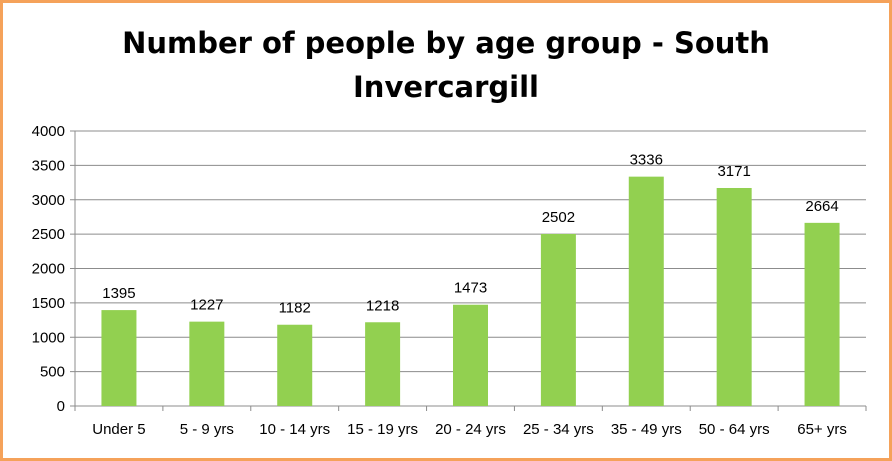 The height and width of the screenshot is (461, 892). What do you see at coordinates (734, 429) in the screenshot?
I see `x-category-label: 50 - 64 yrs` at bounding box center [734, 429].